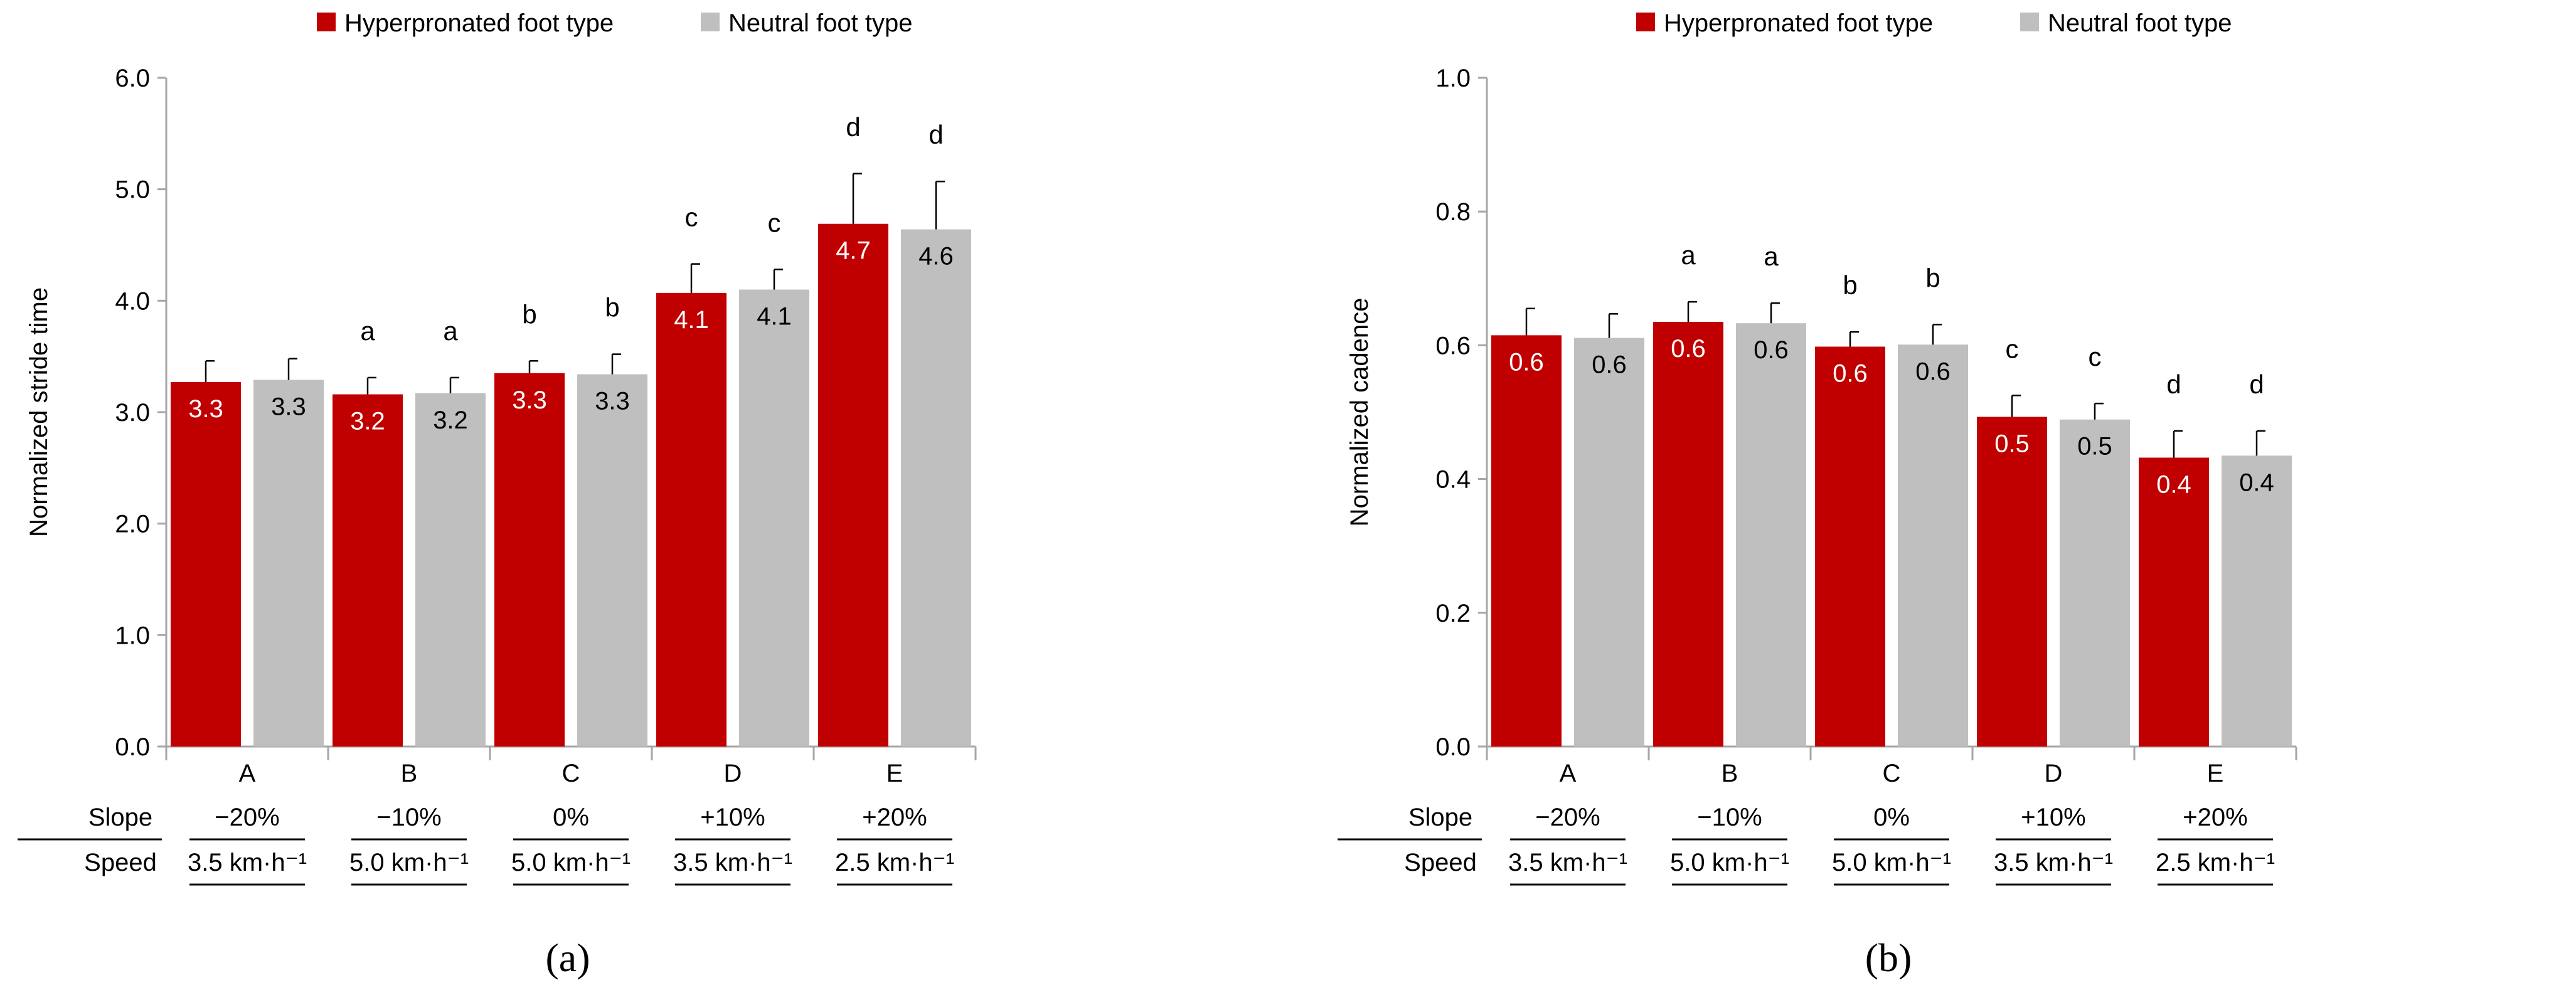 The height and width of the screenshot is (1005, 2576). Describe the element at coordinates (612, 560) in the screenshot. I see `bar-neutral-C` at that location.